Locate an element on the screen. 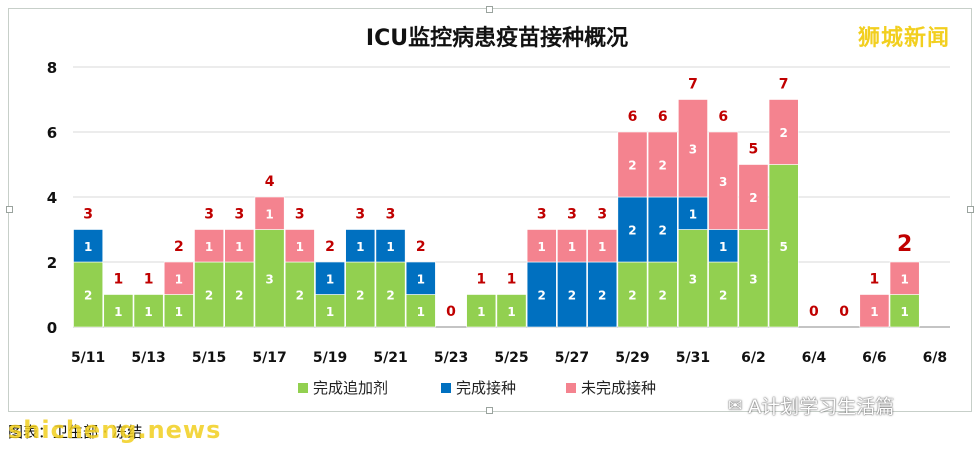 This screenshot has width=979, height=449. source-line: 图表：卫生部 · 冻结 is located at coordinates (75, 432).